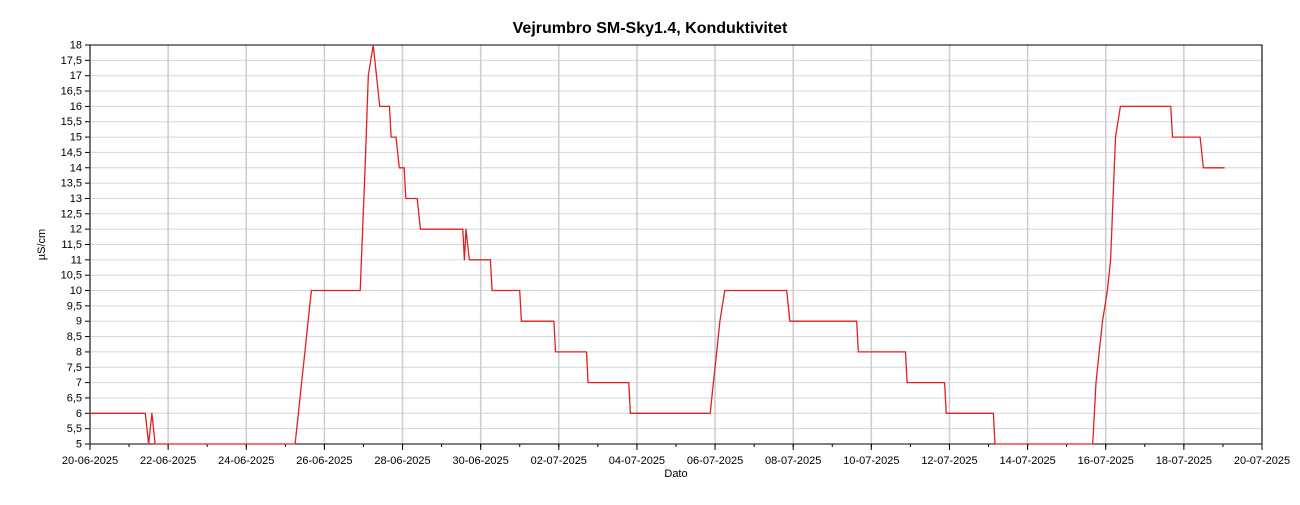 The height and width of the screenshot is (505, 1300). What do you see at coordinates (74, 429) in the screenshot?
I see `y-tick-label: 5,5` at bounding box center [74, 429].